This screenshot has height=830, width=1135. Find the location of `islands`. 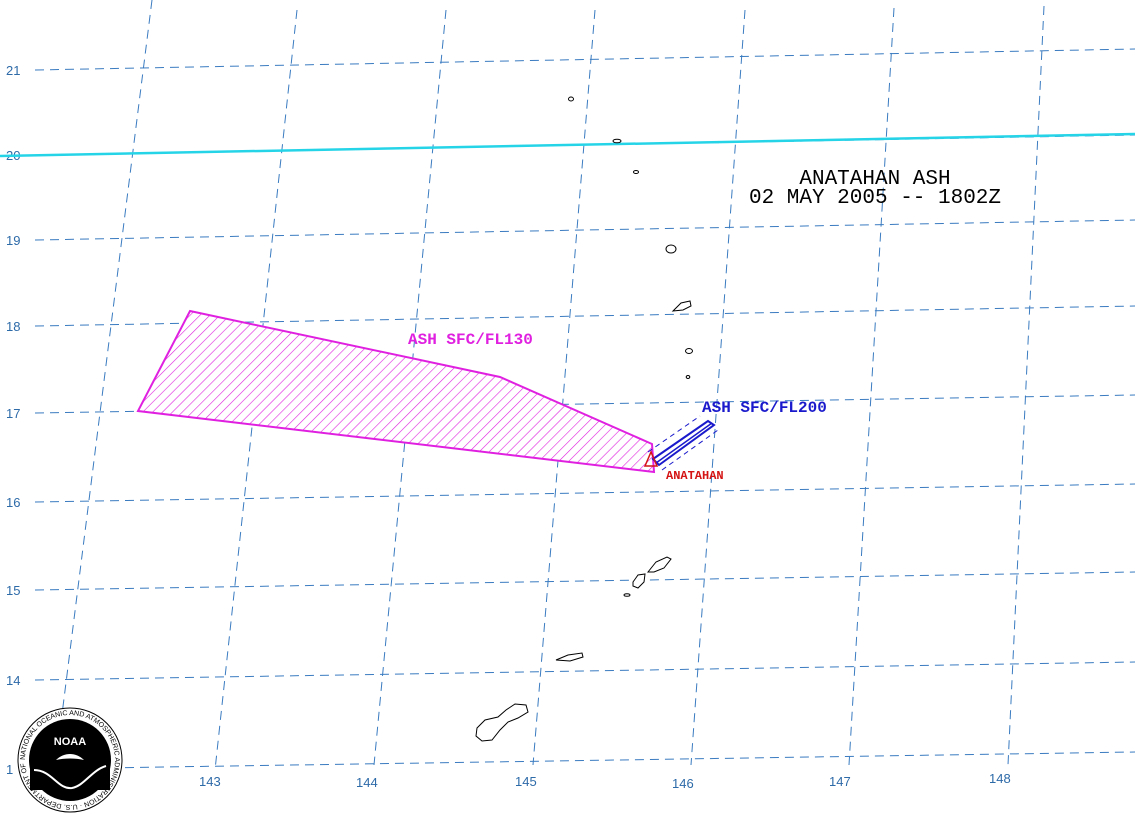

islands is located at coordinates (584, 419).